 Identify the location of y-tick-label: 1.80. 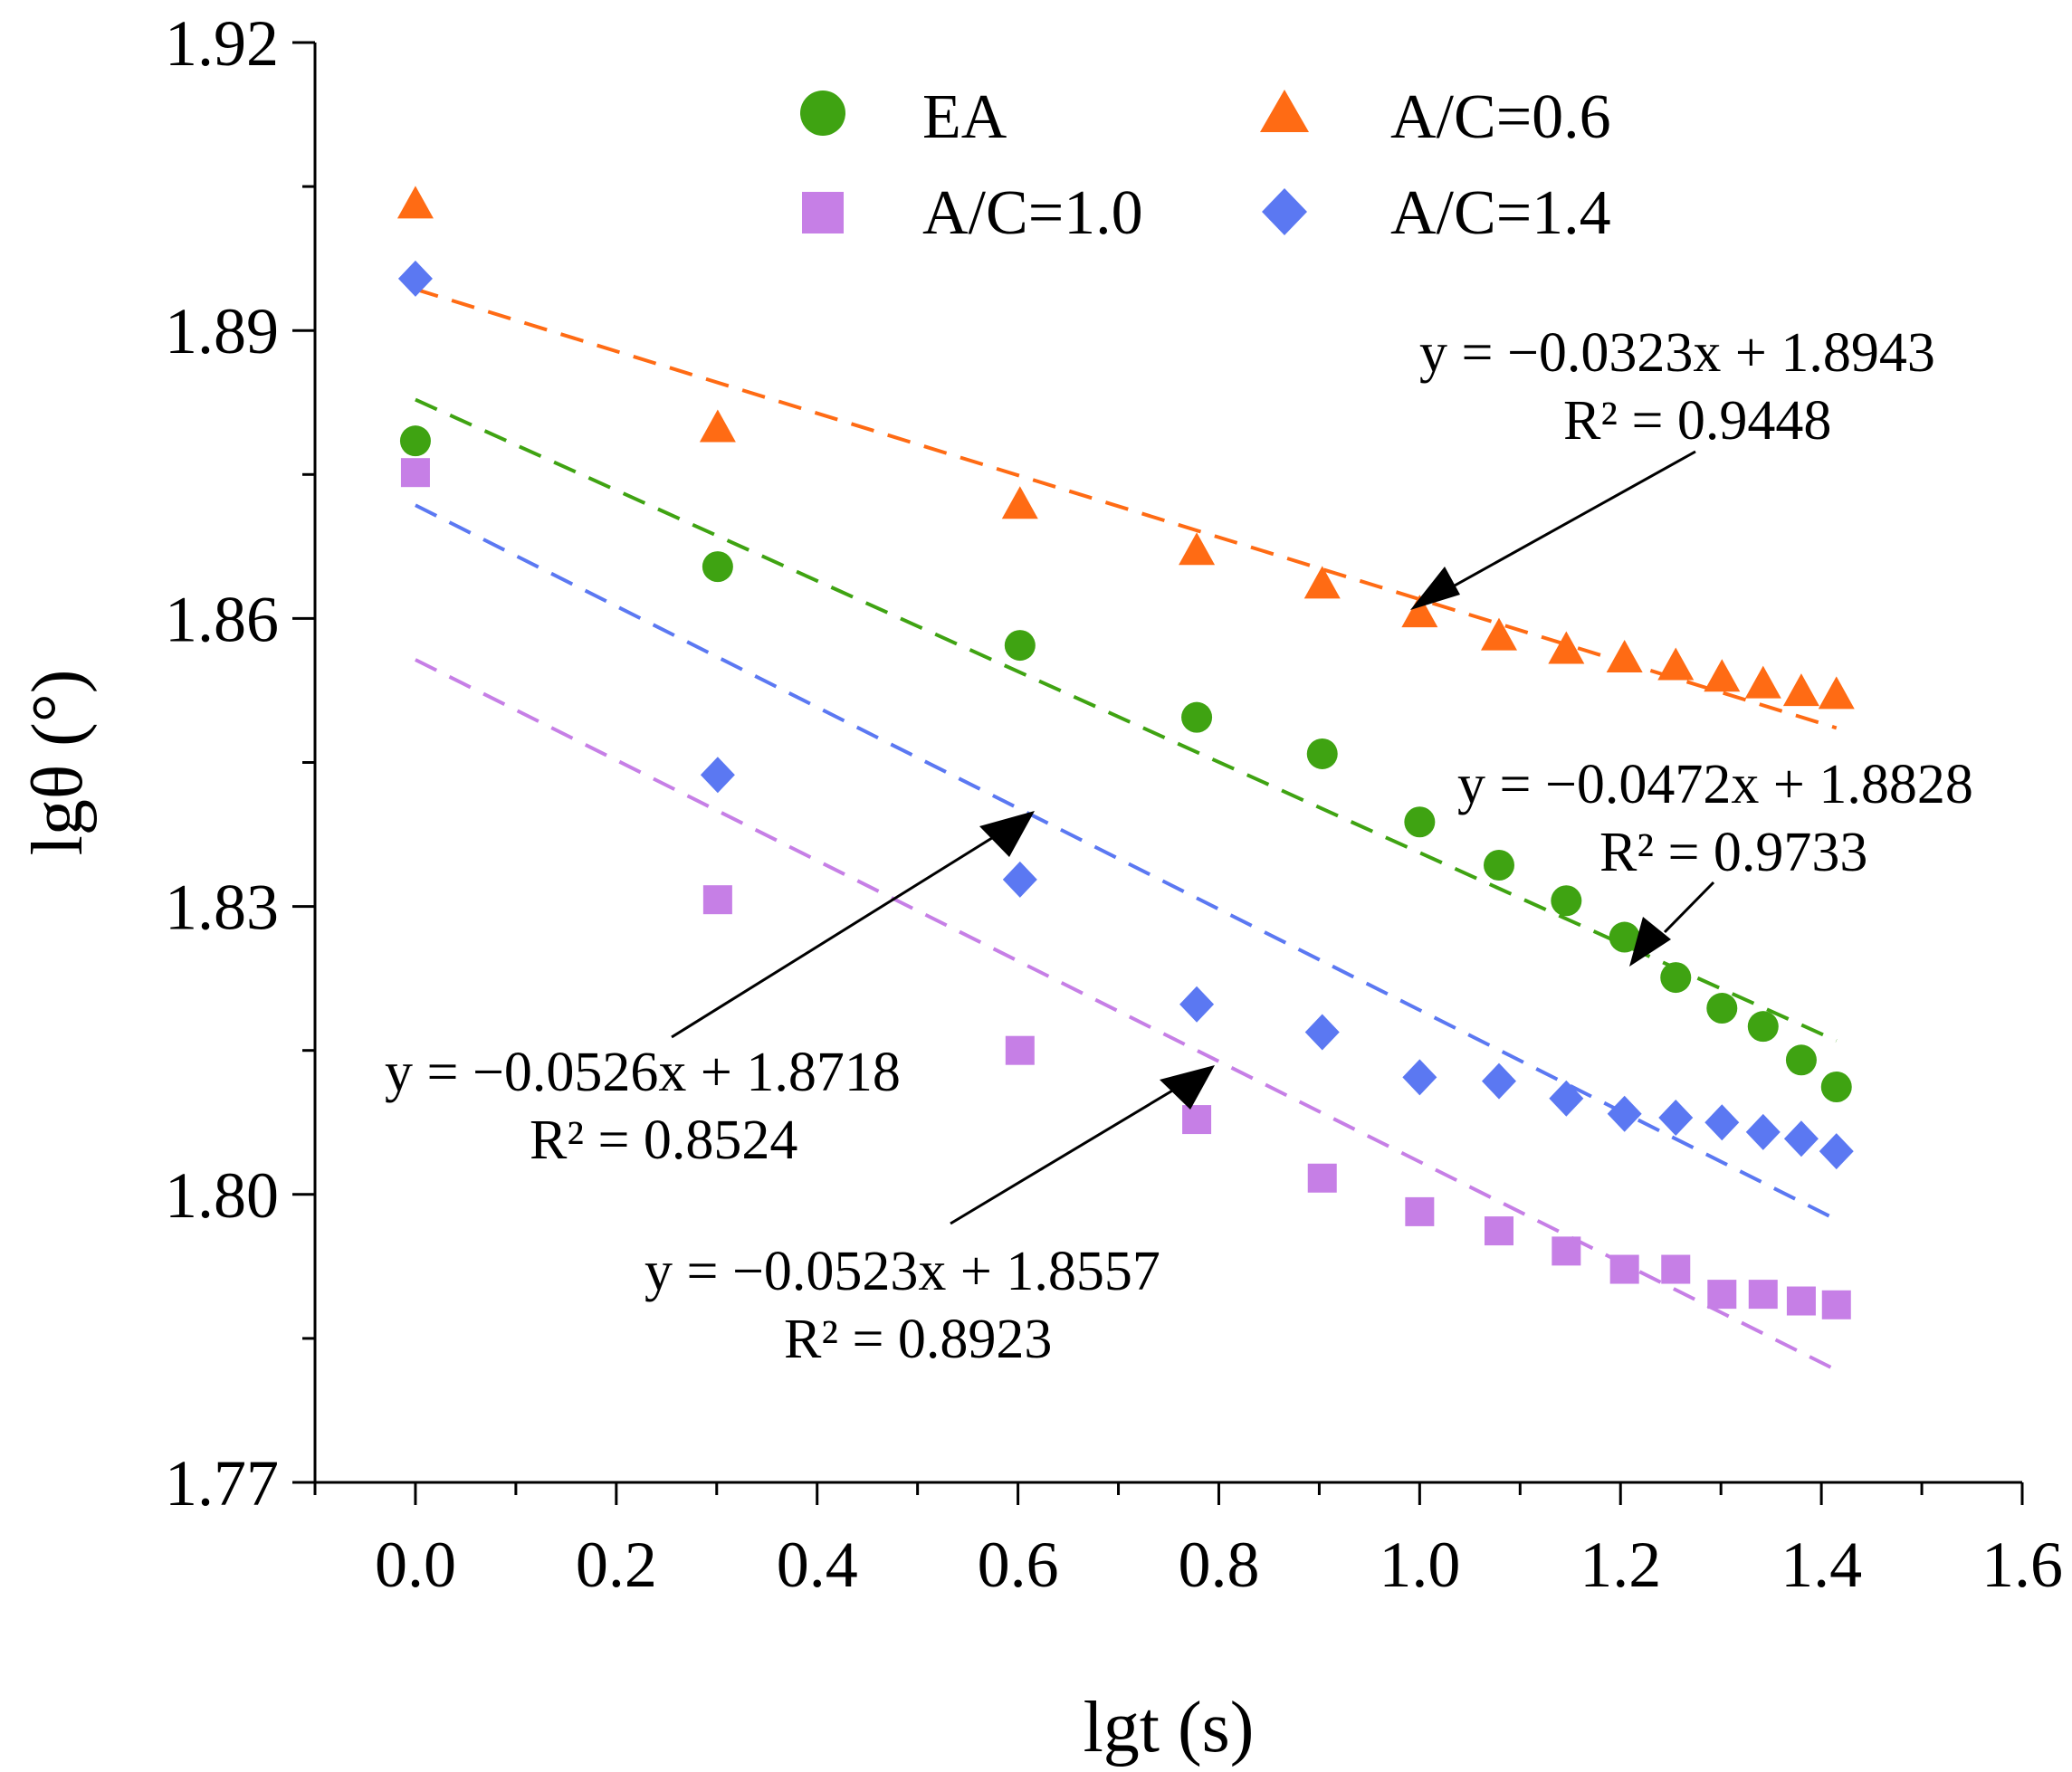
(222, 1195).